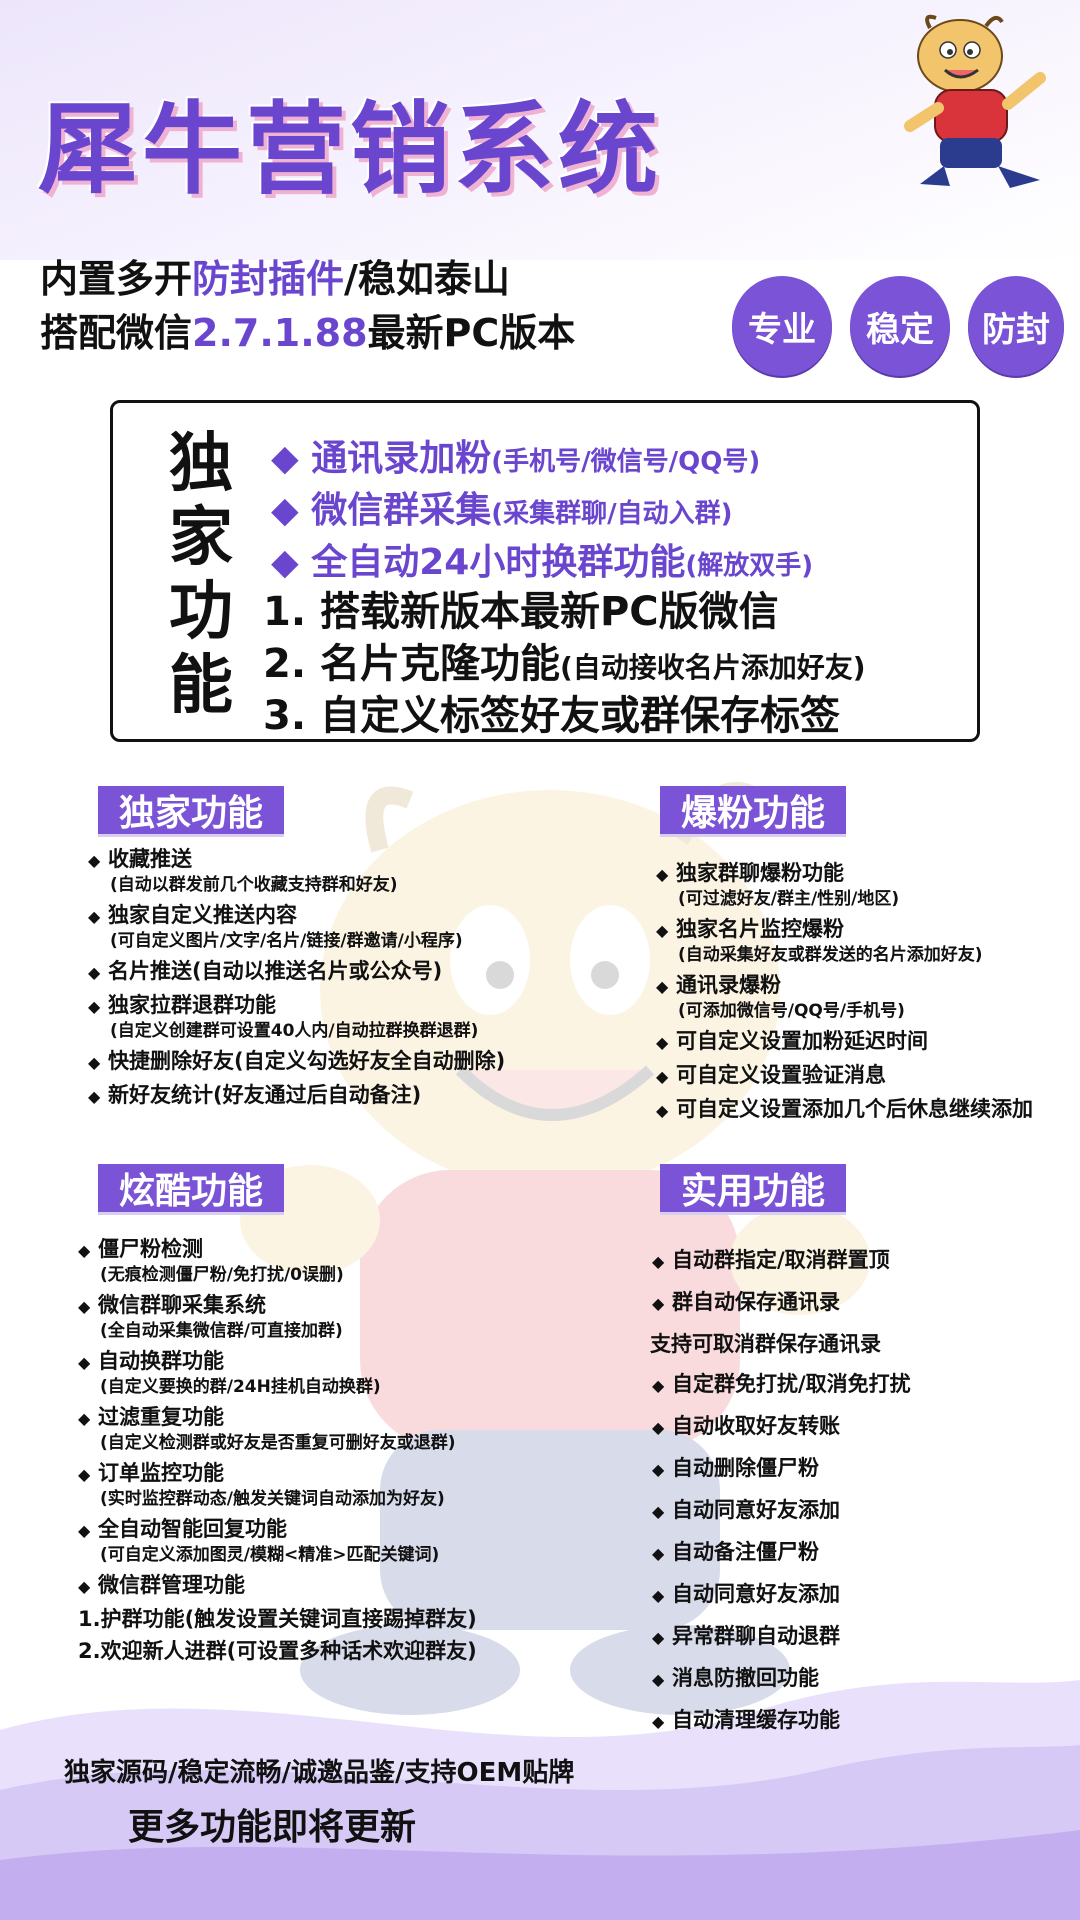 This screenshot has width=1080, height=1920. I want to click on list-item: ◆ 名片推送(自动以推送名片或公众号), so click(296, 972).